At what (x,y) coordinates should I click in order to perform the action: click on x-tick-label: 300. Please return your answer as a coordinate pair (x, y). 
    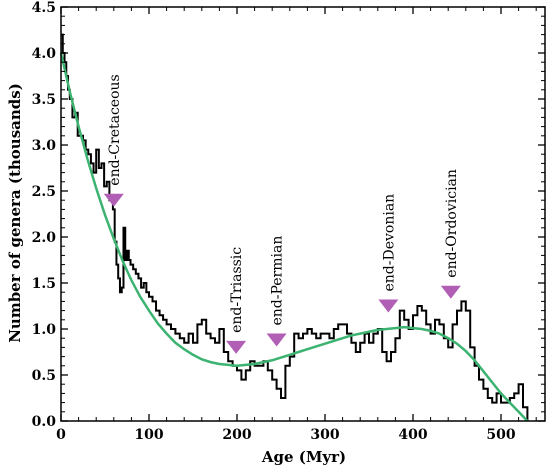
    Looking at the image, I should click on (324, 435).